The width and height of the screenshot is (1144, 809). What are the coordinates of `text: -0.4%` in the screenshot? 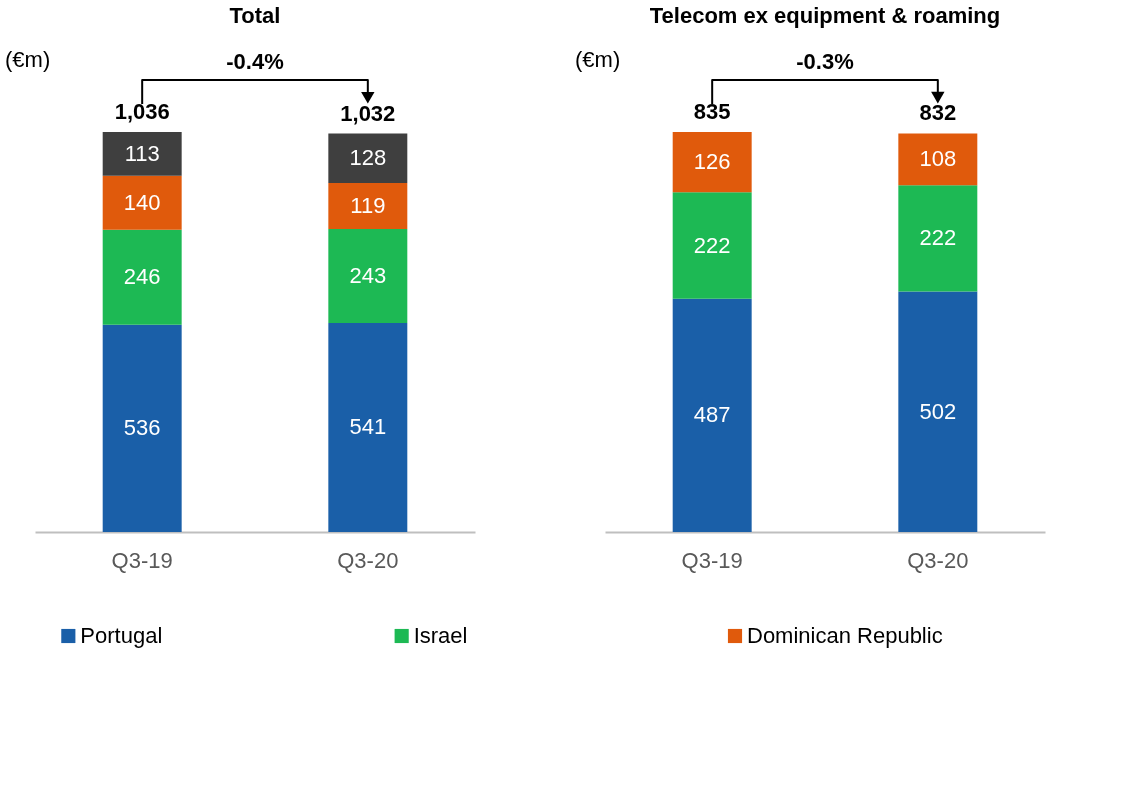 It's located at (255, 61).